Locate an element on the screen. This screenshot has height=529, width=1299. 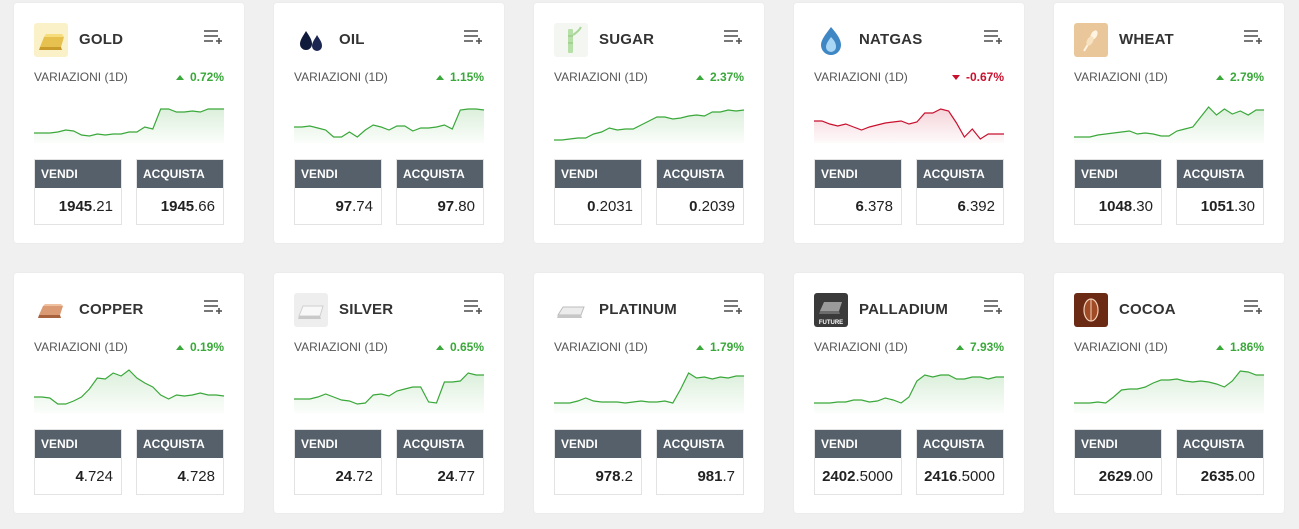
buy-button: ACQUISTA 6.392 is located at coordinates (960, 192).